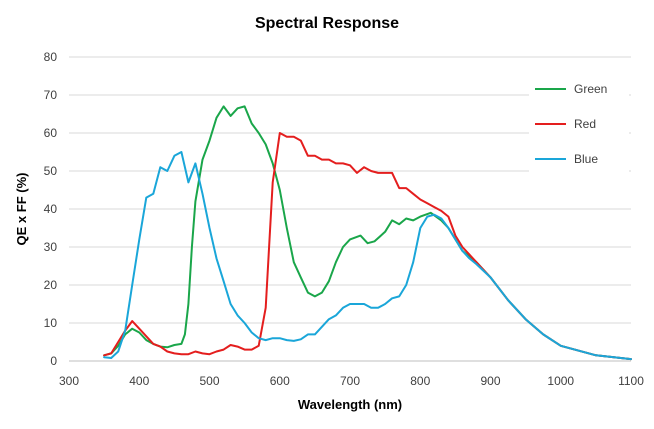 This screenshot has width=654, height=429. Describe the element at coordinates (51, 95) in the screenshot. I see `y-tick-label: 70` at that location.